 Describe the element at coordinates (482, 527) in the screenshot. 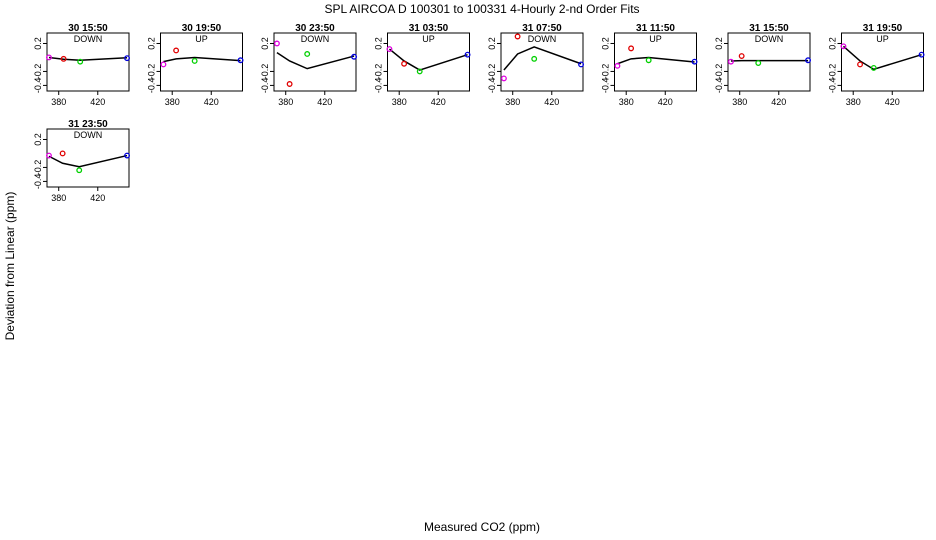

I see `x-axis-label: Measured CO2 (ppm)` at that location.